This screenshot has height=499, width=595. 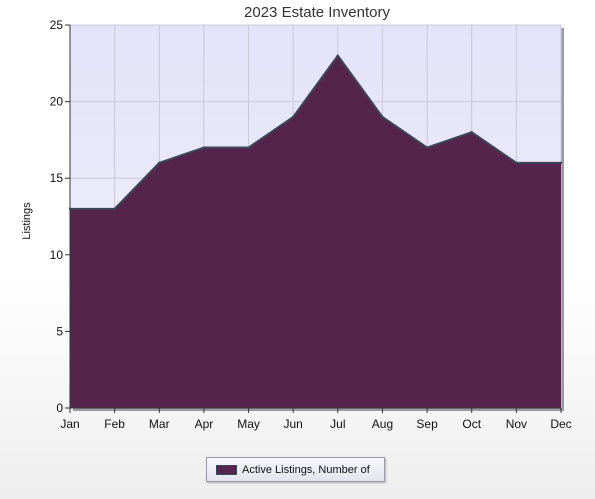 I want to click on chart-title: 2023 Estate Inventory, so click(x=317, y=12).